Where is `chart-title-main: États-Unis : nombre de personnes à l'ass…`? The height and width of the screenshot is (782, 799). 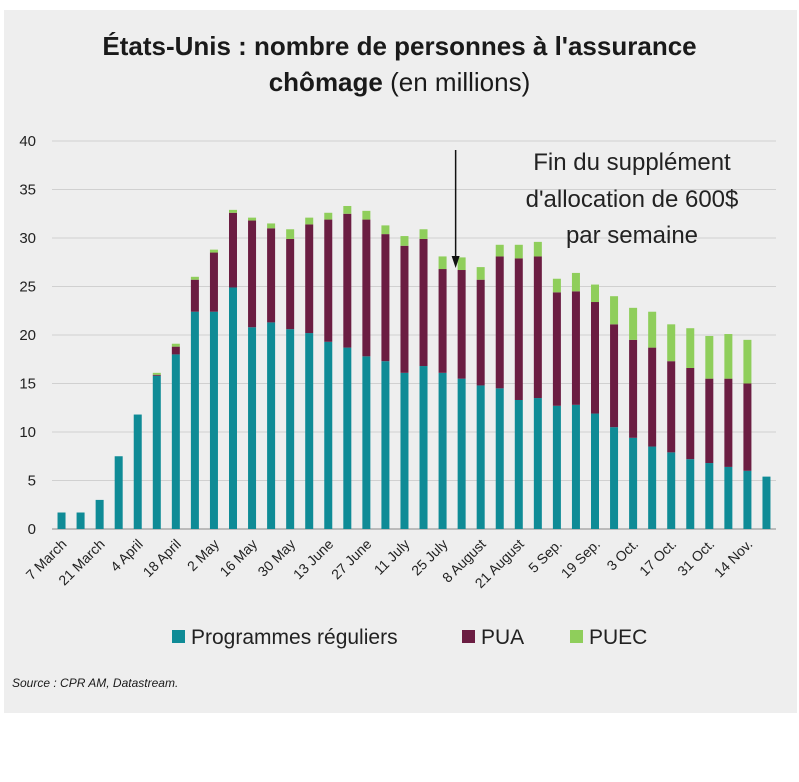
chart-title-main: États-Unis : nombre de personnes à l'ass… is located at coordinates (399, 64).